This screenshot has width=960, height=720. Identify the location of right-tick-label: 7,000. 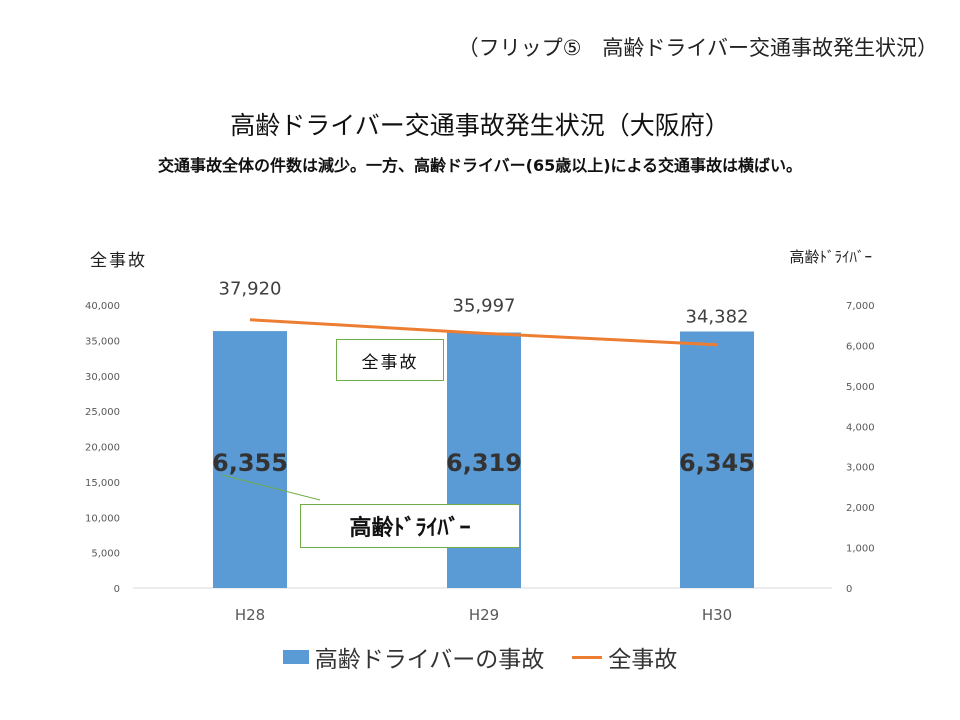
(860, 306).